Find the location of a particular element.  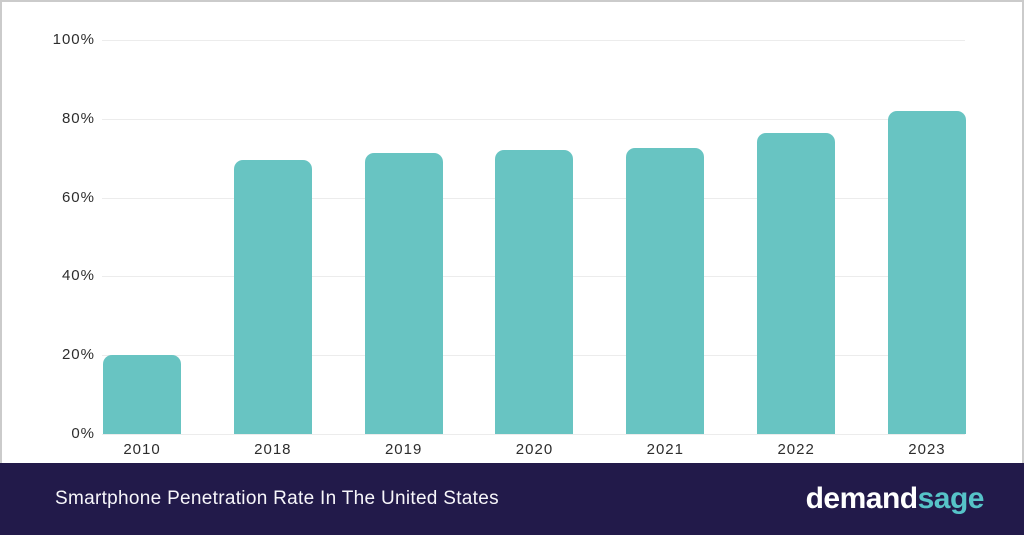

x-tick-label: 2019 is located at coordinates (403, 449).